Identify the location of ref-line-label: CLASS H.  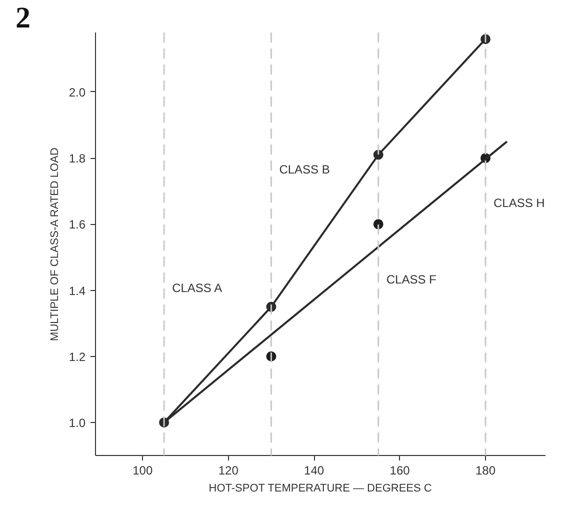
(519, 203).